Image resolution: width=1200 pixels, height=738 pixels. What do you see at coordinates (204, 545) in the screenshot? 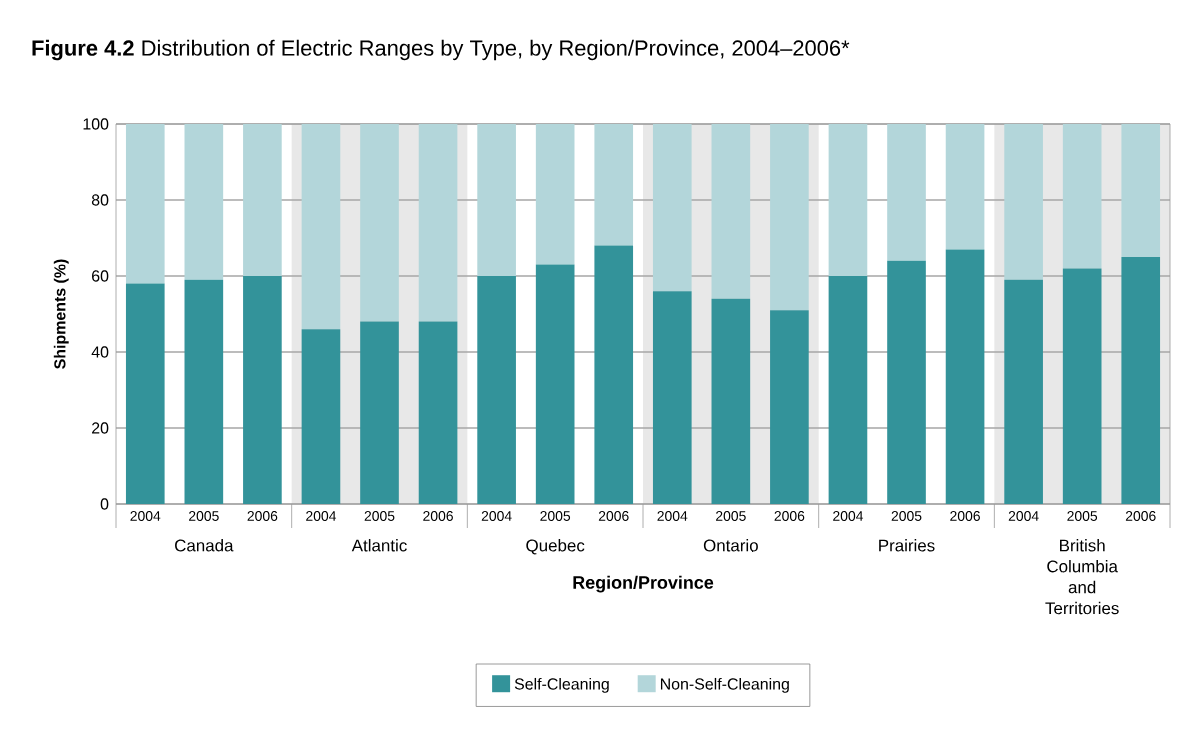
I see `text: Canada` at bounding box center [204, 545].